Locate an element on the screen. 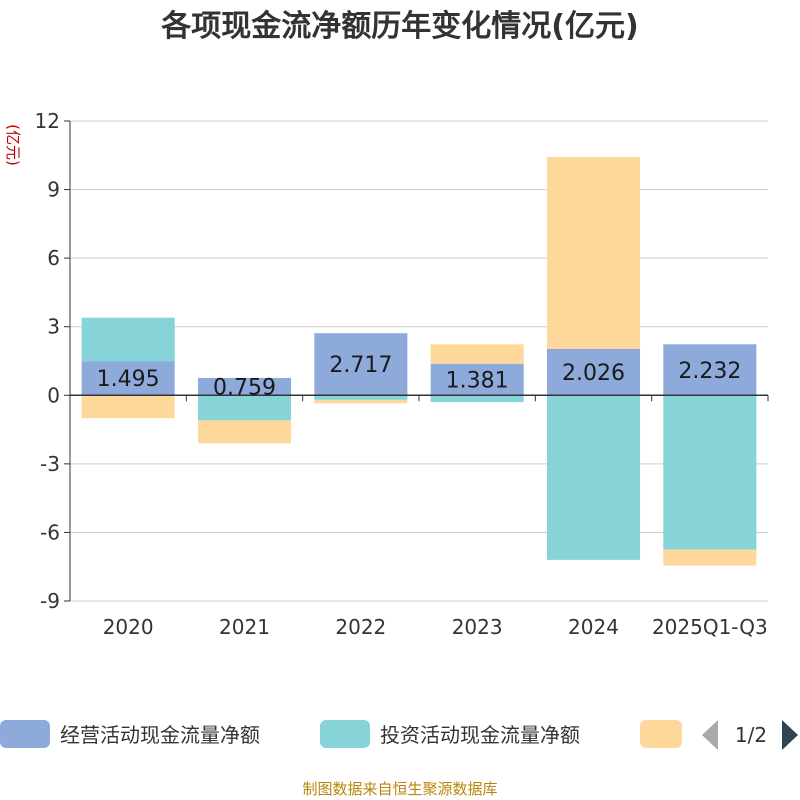 This screenshot has width=800, height=800. y-axis-unit: (亿元) is located at coordinates (13, 145).